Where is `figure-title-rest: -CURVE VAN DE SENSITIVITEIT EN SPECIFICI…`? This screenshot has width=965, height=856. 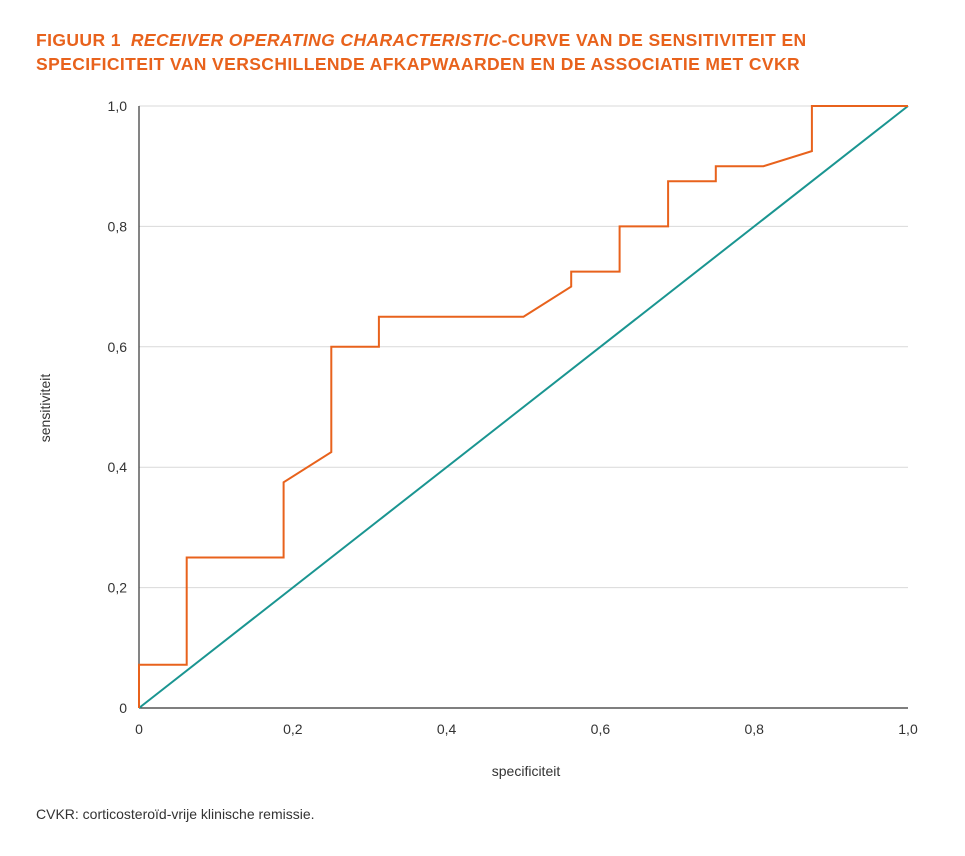
figure-title-rest: -CURVE VAN DE SENSITIVITEIT EN SPECIFICI… is located at coordinates (421, 52).